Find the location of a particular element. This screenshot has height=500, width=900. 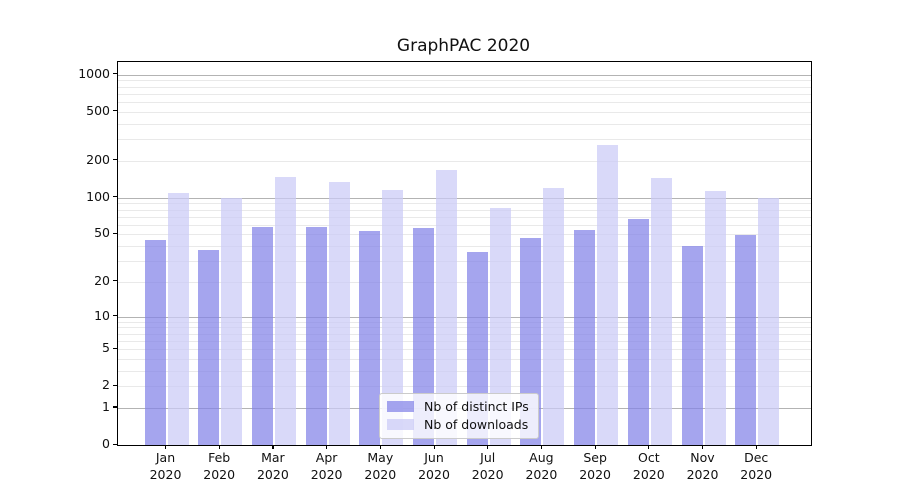

x-axis-tick-label: Feb 2020 is located at coordinates (219, 466).